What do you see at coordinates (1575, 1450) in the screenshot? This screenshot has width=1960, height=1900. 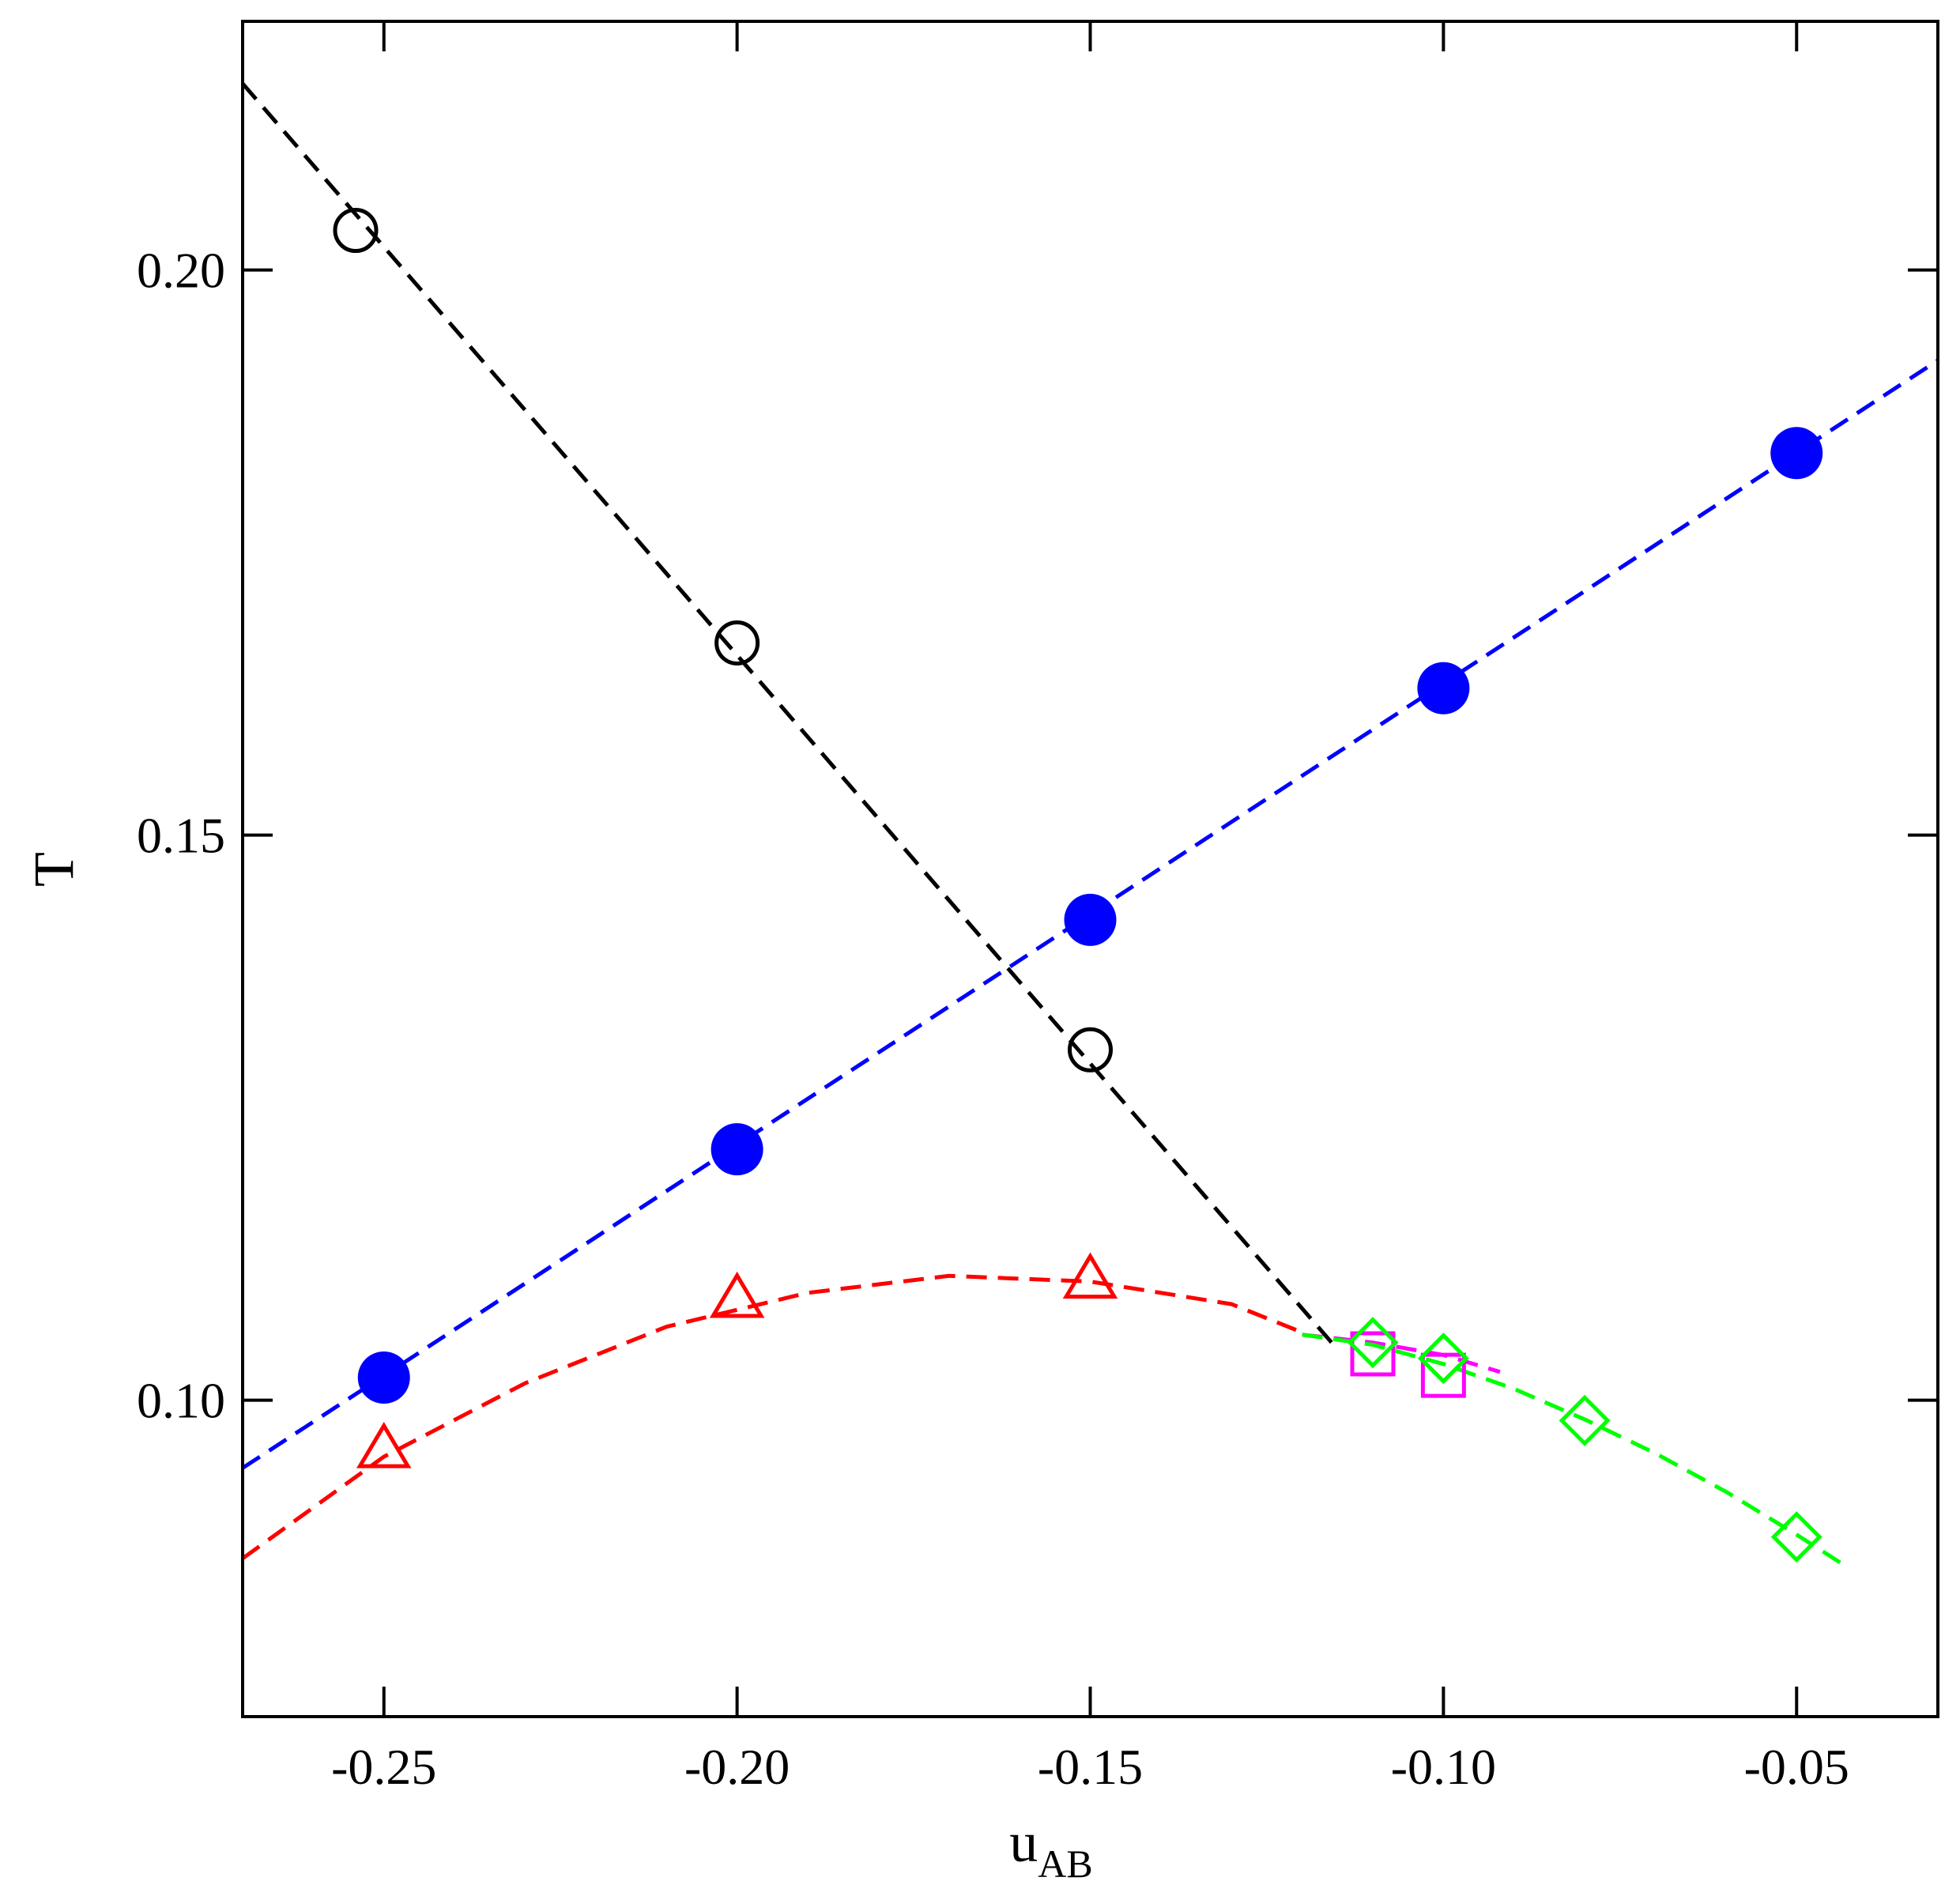 I see `series-line-open-diamond` at bounding box center [1575, 1450].